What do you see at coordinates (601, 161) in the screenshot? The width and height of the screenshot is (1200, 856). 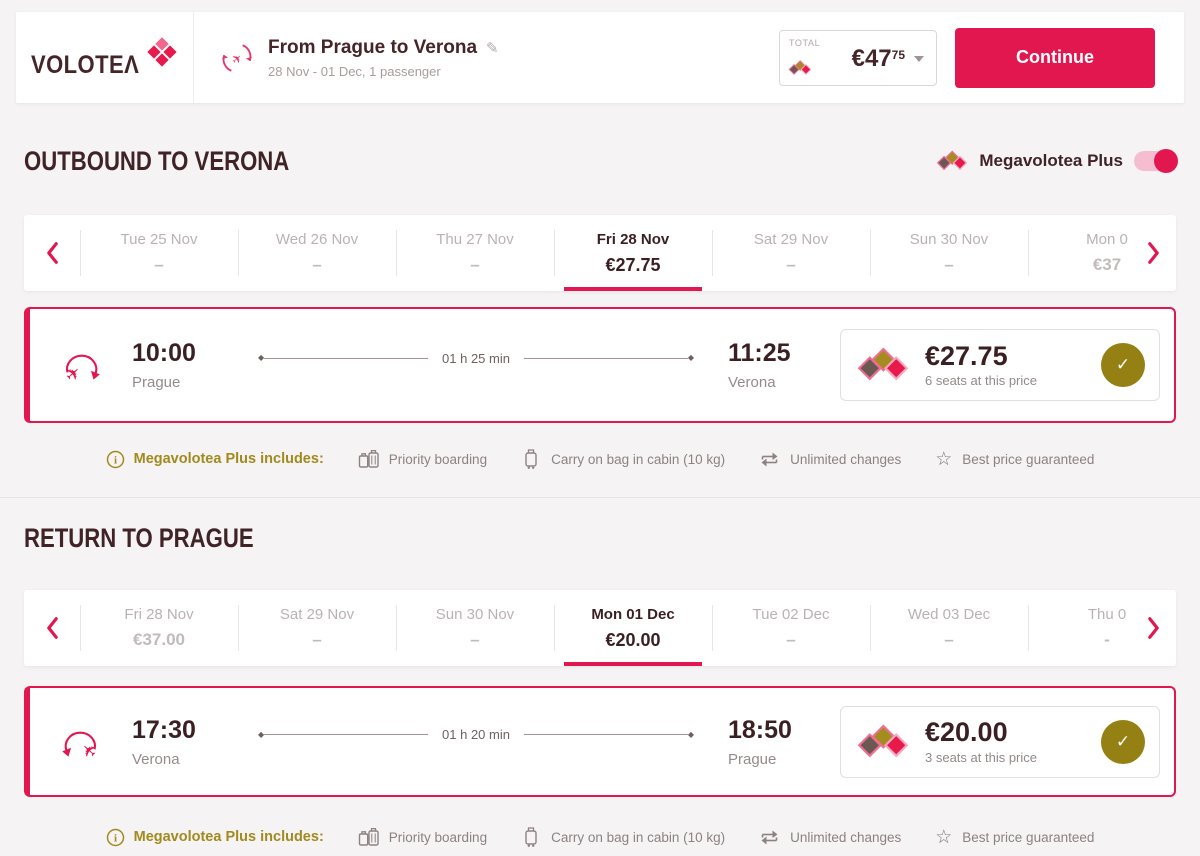 I see `outbound-heading-row: OUTBOUND TO VERONA Megavolotea Plus` at bounding box center [601, 161].